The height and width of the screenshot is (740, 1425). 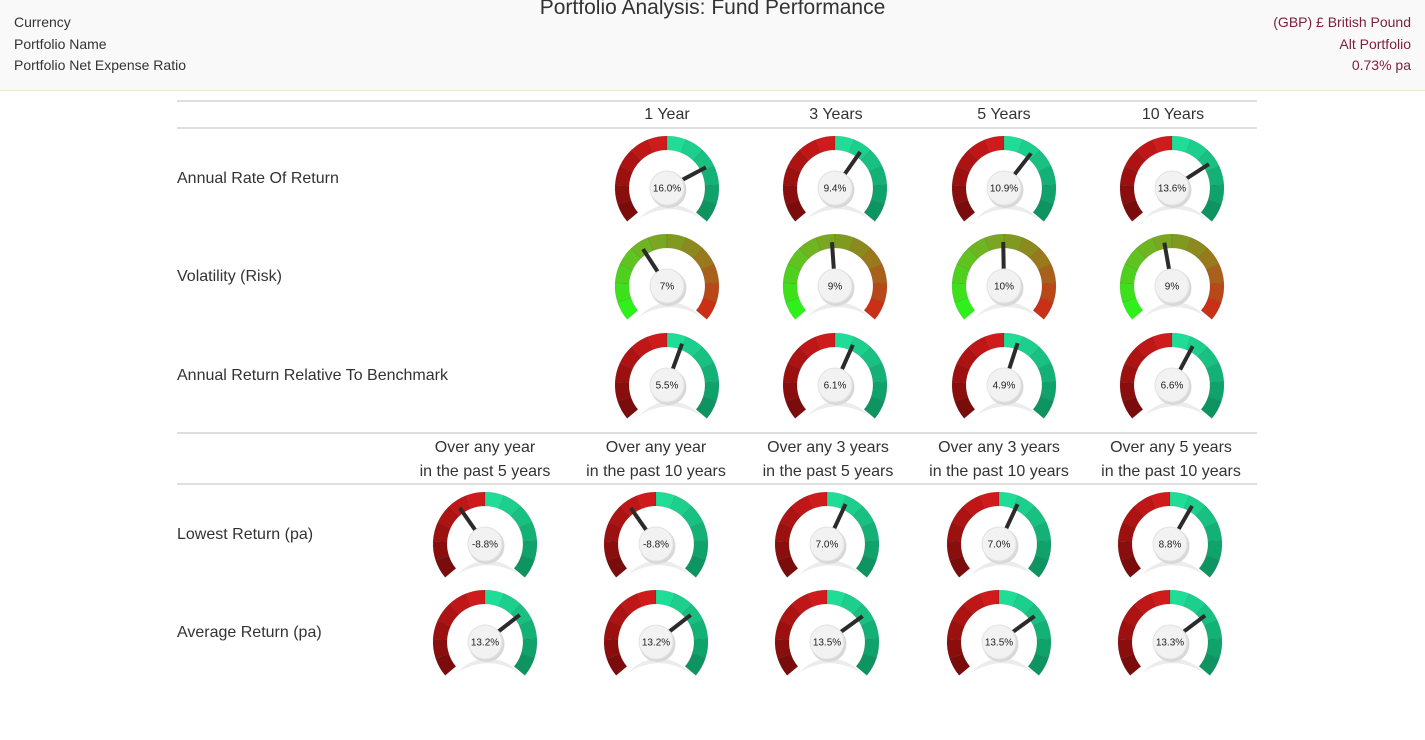 I want to click on gauge-s1-r1-c2: 10%, so click(x=1006, y=279).